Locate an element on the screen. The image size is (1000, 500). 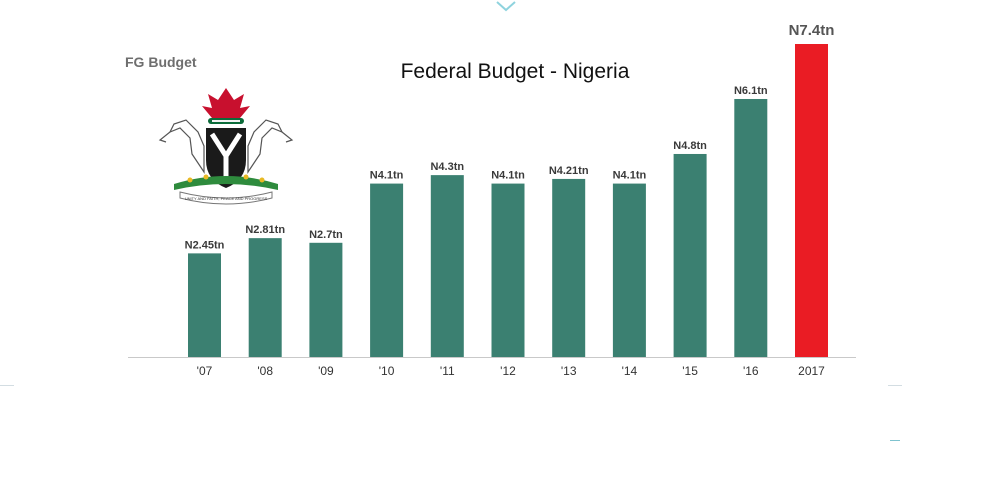
coat-of-arms-logo: UNITY AND FAITH, PEACE AND PROGRESS is located at coordinates (226, 146).